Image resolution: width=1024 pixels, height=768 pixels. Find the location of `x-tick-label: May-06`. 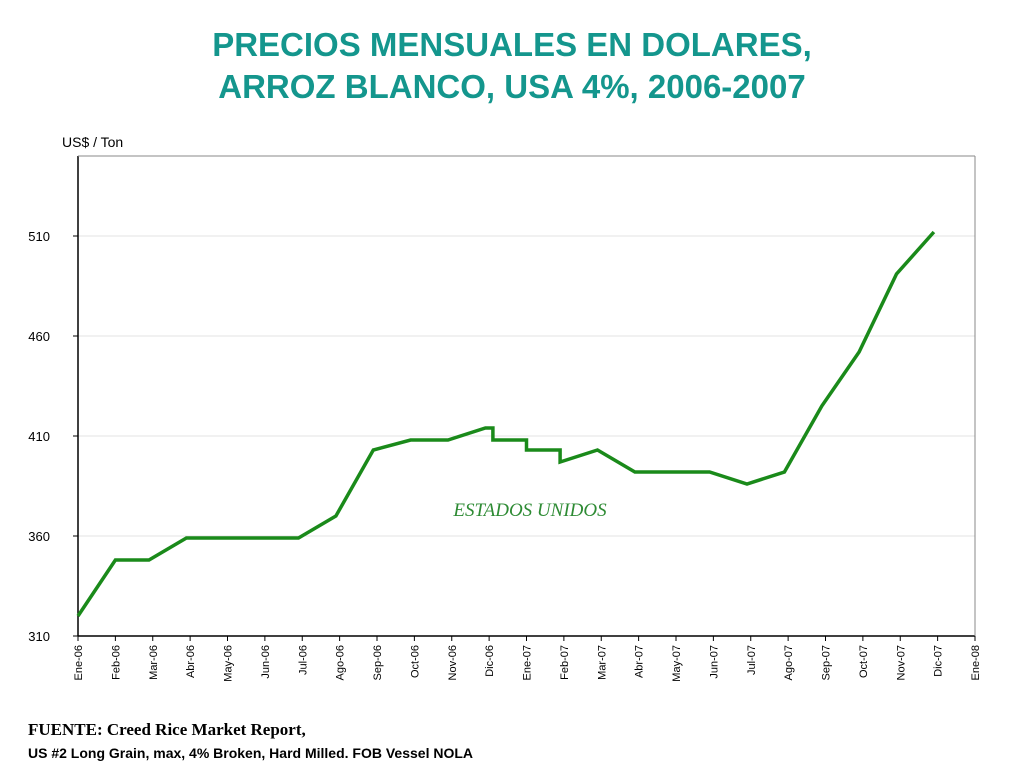

x-tick-label: May-06 is located at coordinates (229, 663).